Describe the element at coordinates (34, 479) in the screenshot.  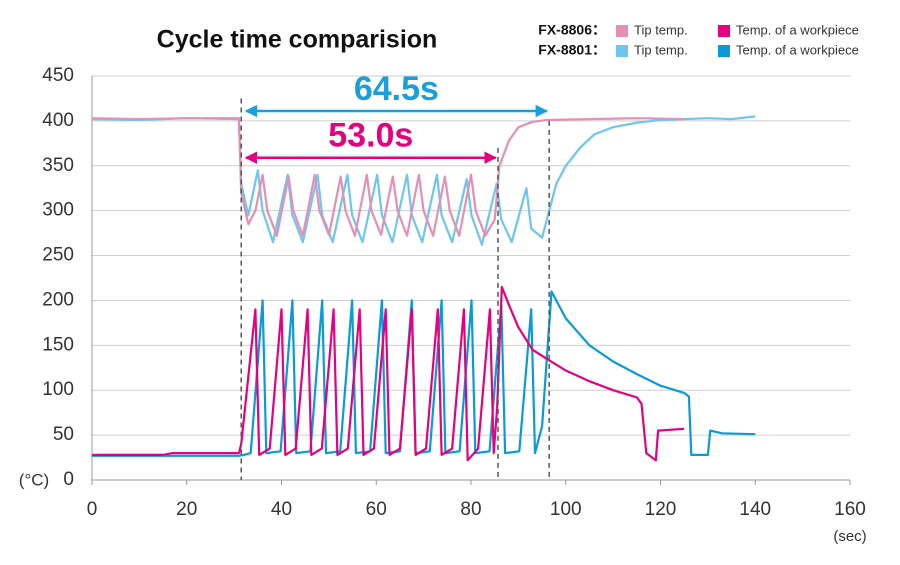
I see `y-axis-label: (°C)` at that location.